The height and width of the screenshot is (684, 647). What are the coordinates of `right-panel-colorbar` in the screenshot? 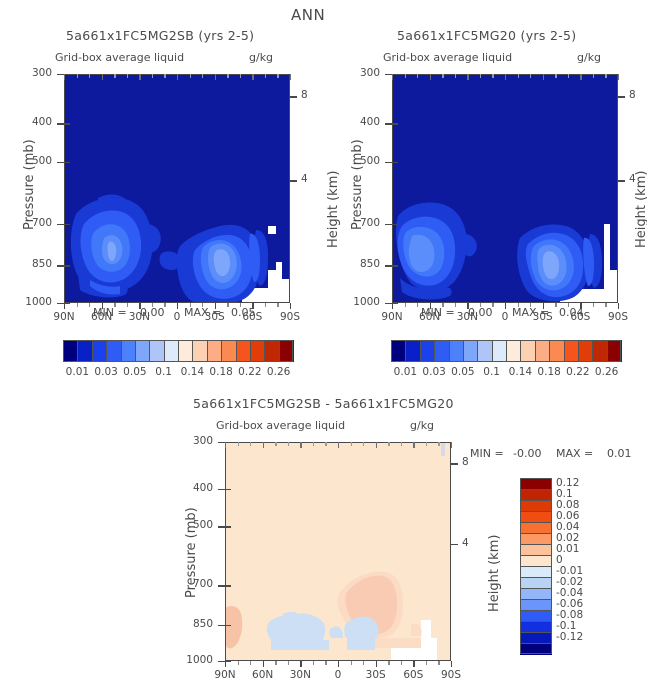 It's located at (506, 351).